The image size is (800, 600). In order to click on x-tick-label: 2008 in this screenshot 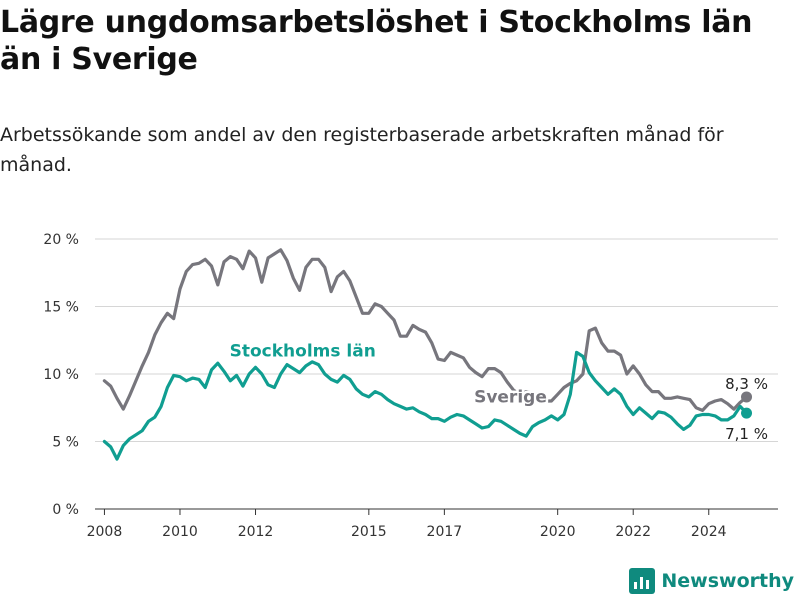, I will do `click(105, 532)`.